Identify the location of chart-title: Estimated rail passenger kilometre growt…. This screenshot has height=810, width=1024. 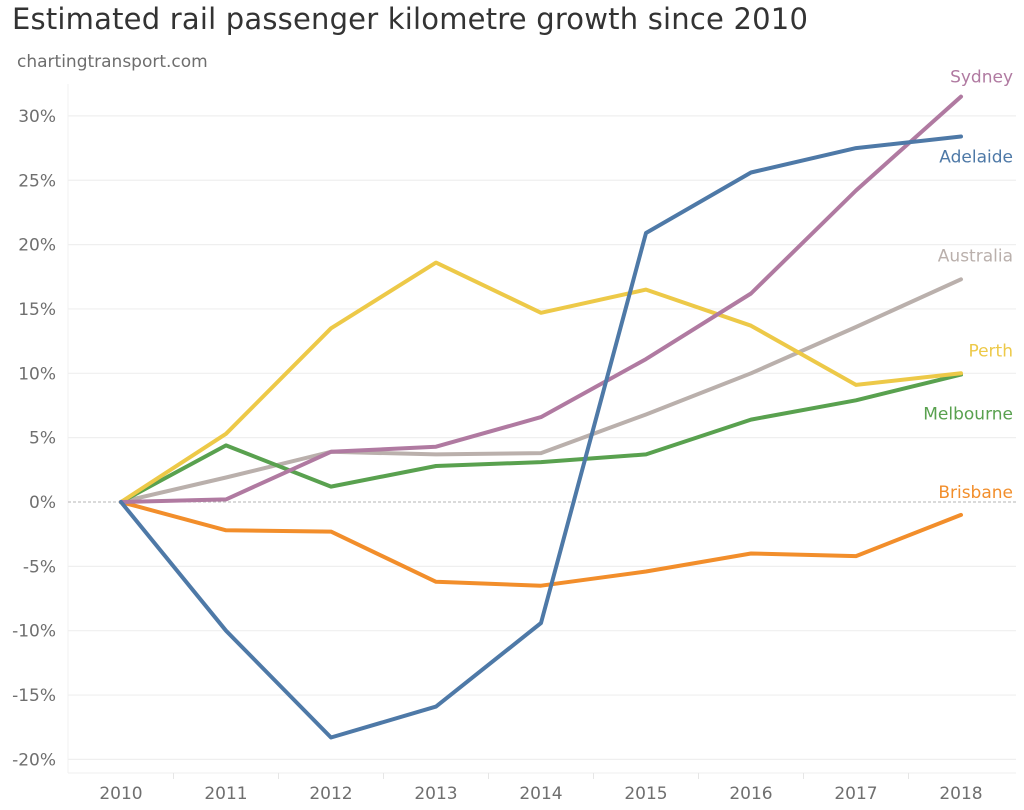
(410, 19).